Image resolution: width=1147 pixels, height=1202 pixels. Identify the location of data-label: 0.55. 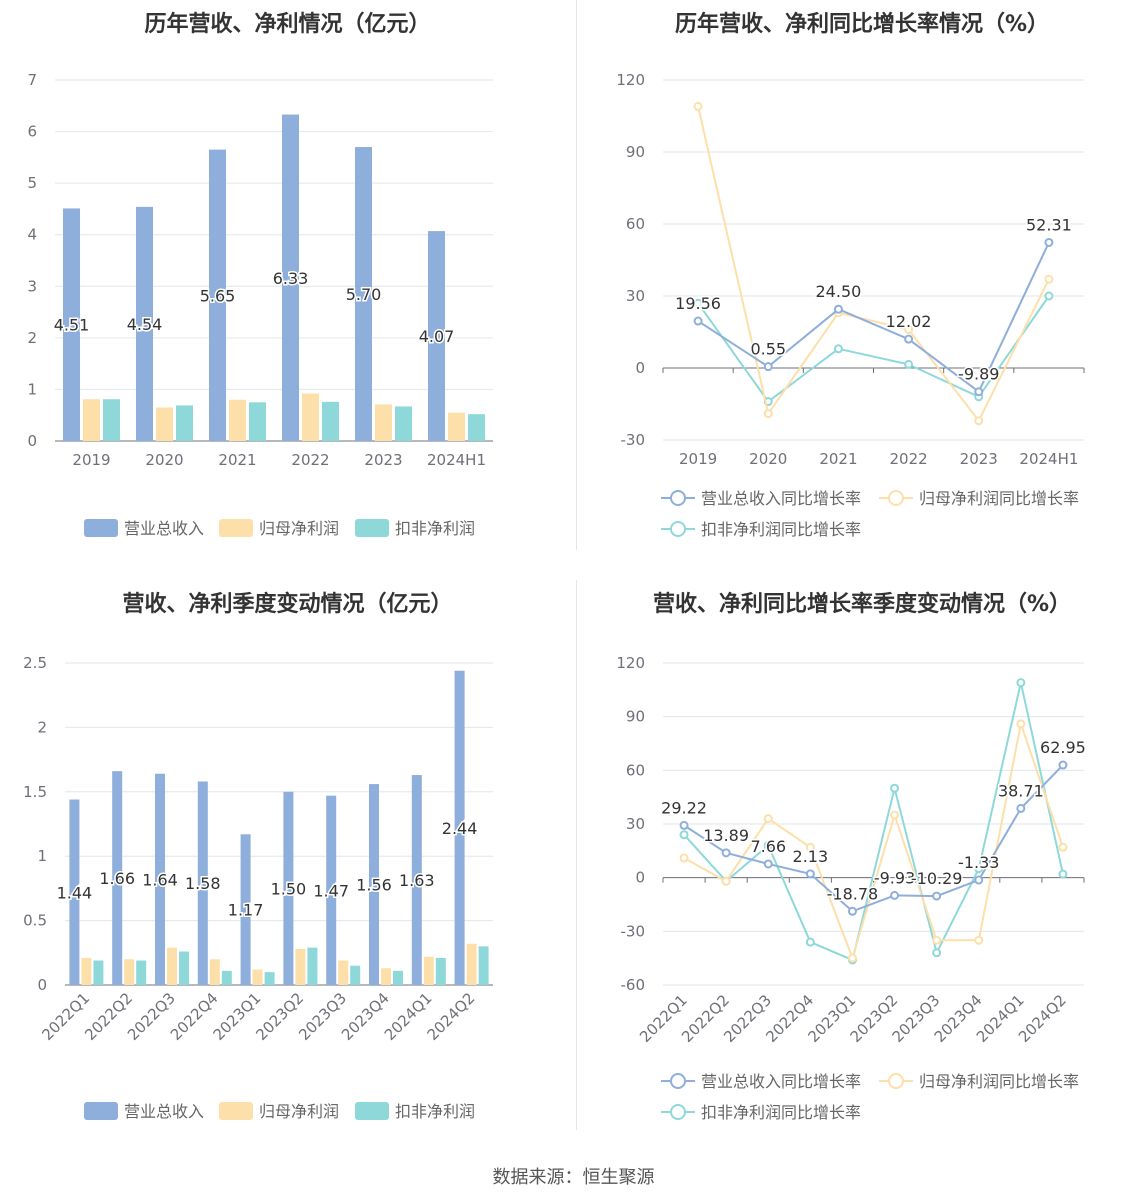
(768, 349).